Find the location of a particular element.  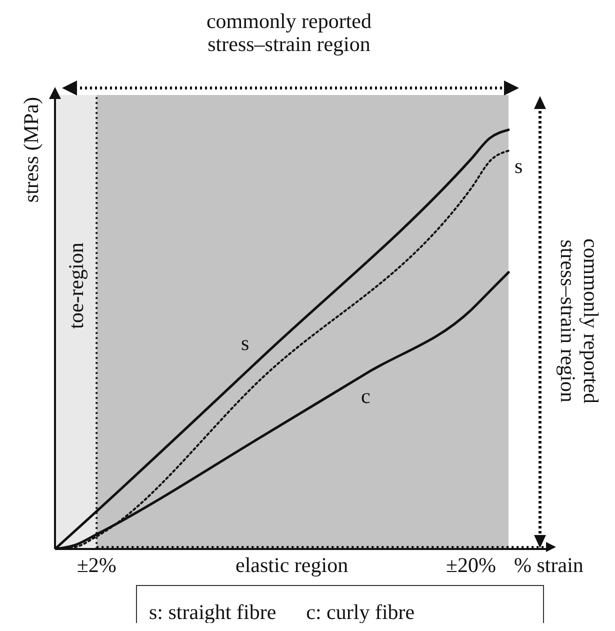

text: elastic region is located at coordinates (292, 565).